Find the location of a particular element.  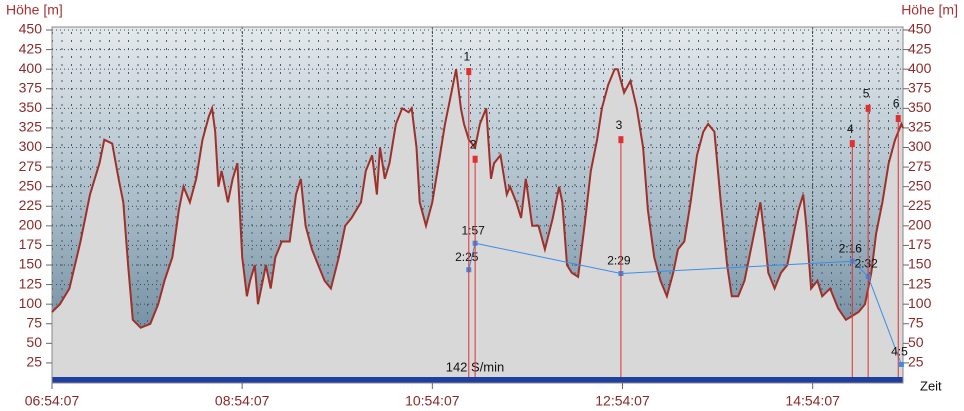

pace-label: 2:32 is located at coordinates (866, 264).